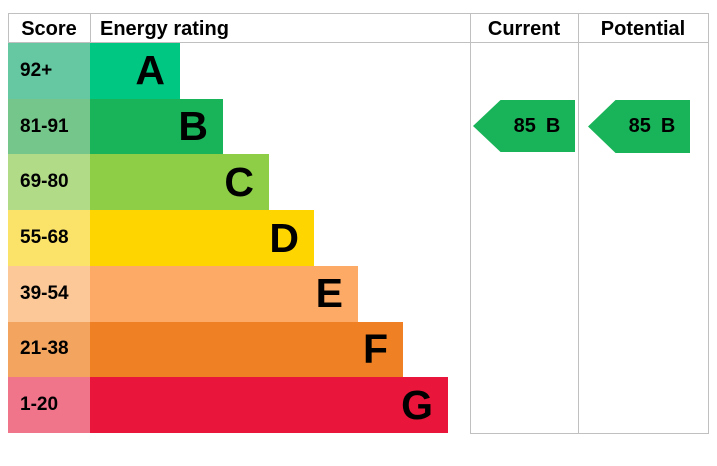 The height and width of the screenshot is (466, 717). Describe the element at coordinates (553, 125) in the screenshot. I see `current-rating-band: B` at that location.